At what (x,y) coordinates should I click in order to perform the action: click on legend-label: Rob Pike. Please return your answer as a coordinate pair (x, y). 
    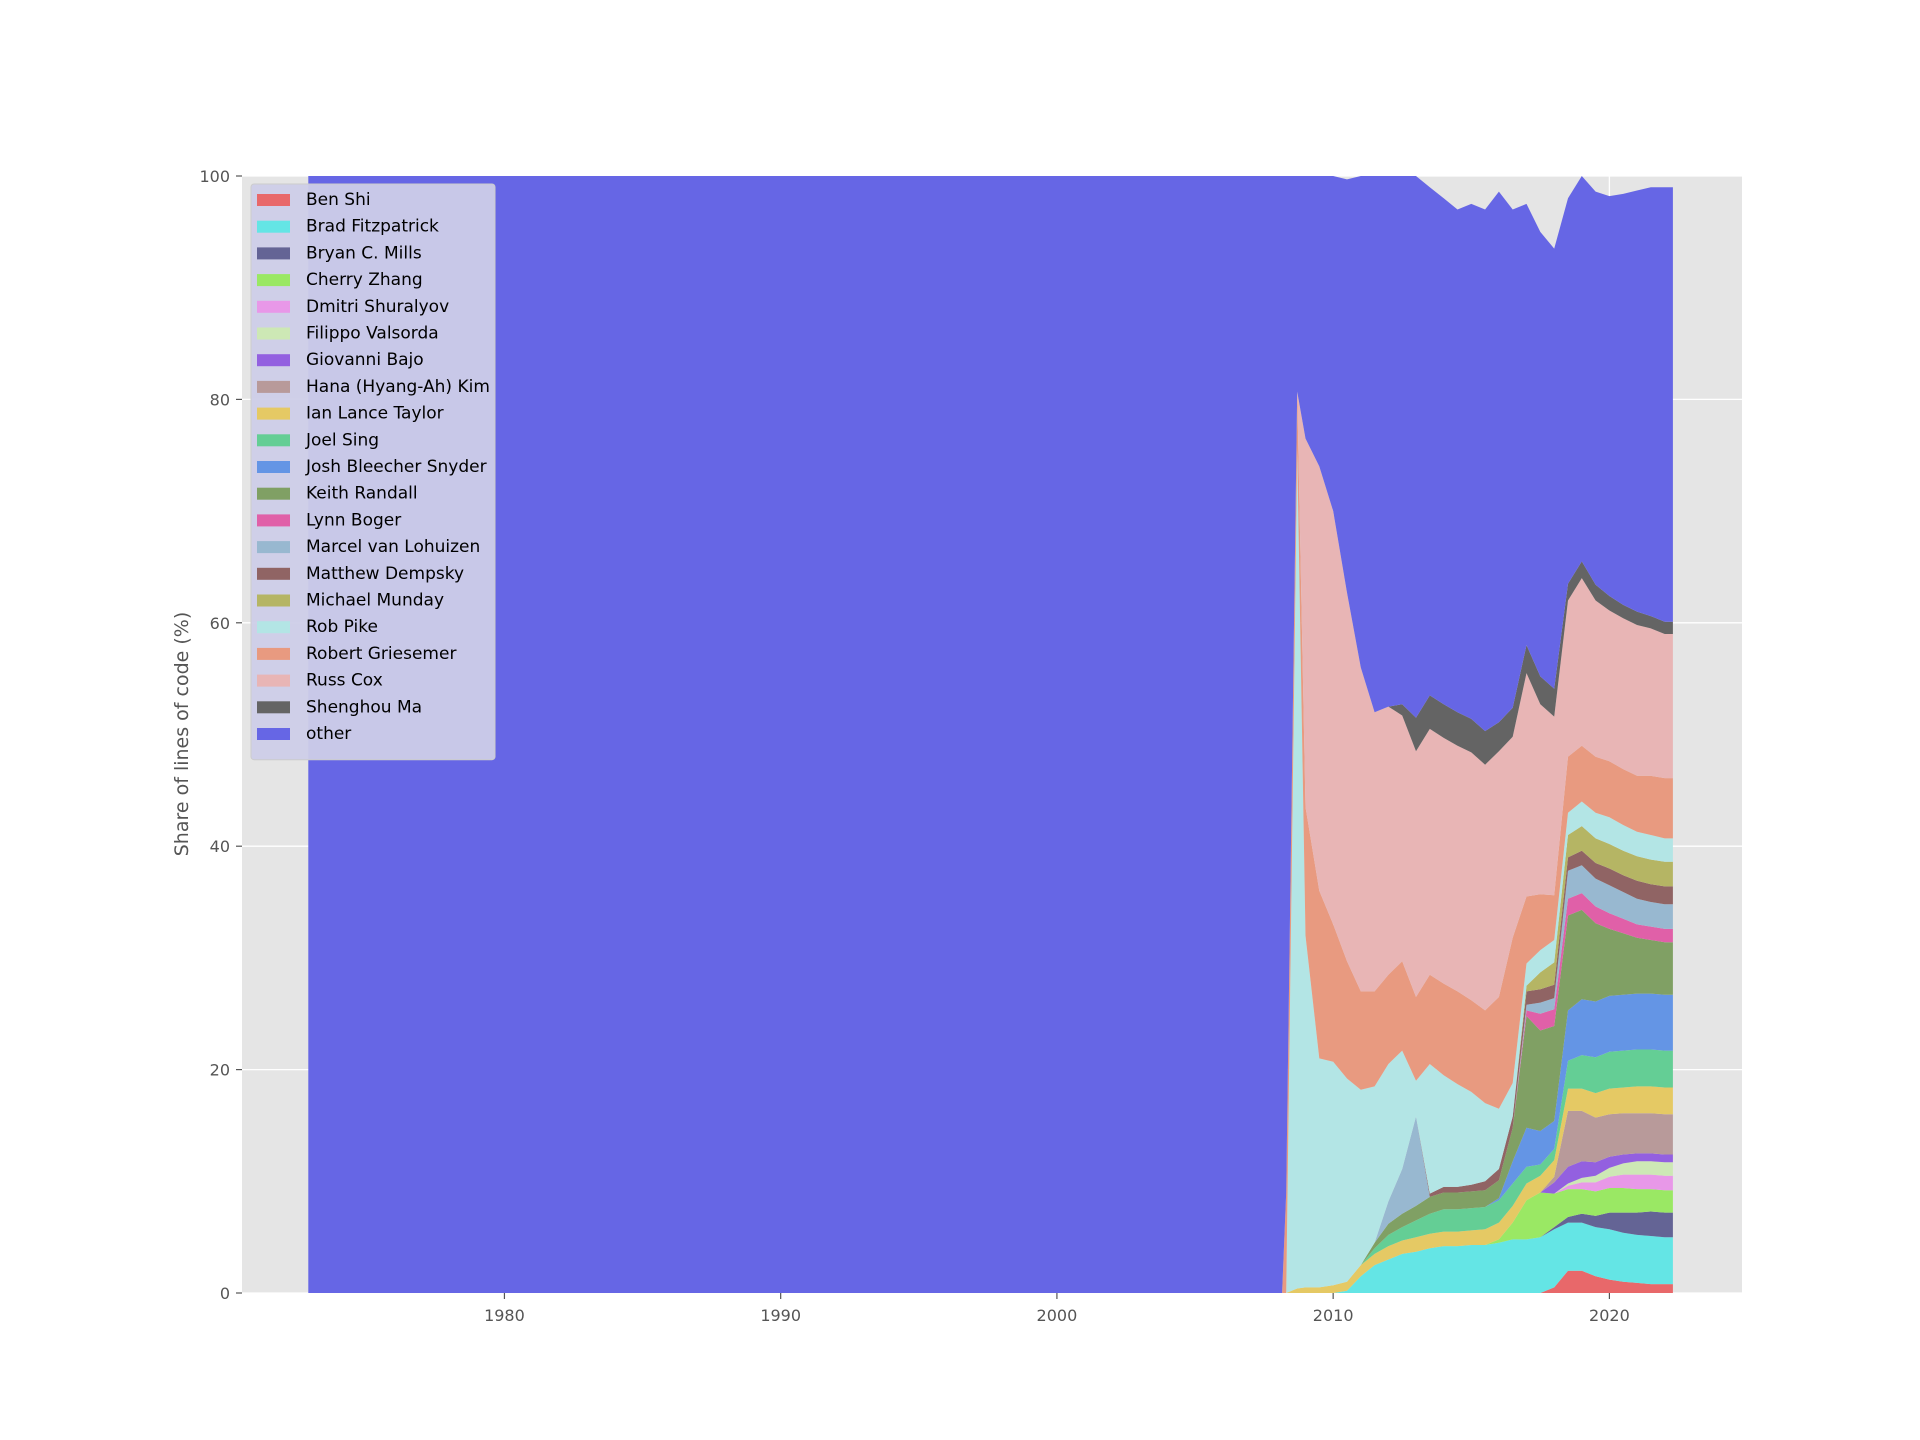
    Looking at the image, I should click on (342, 627).